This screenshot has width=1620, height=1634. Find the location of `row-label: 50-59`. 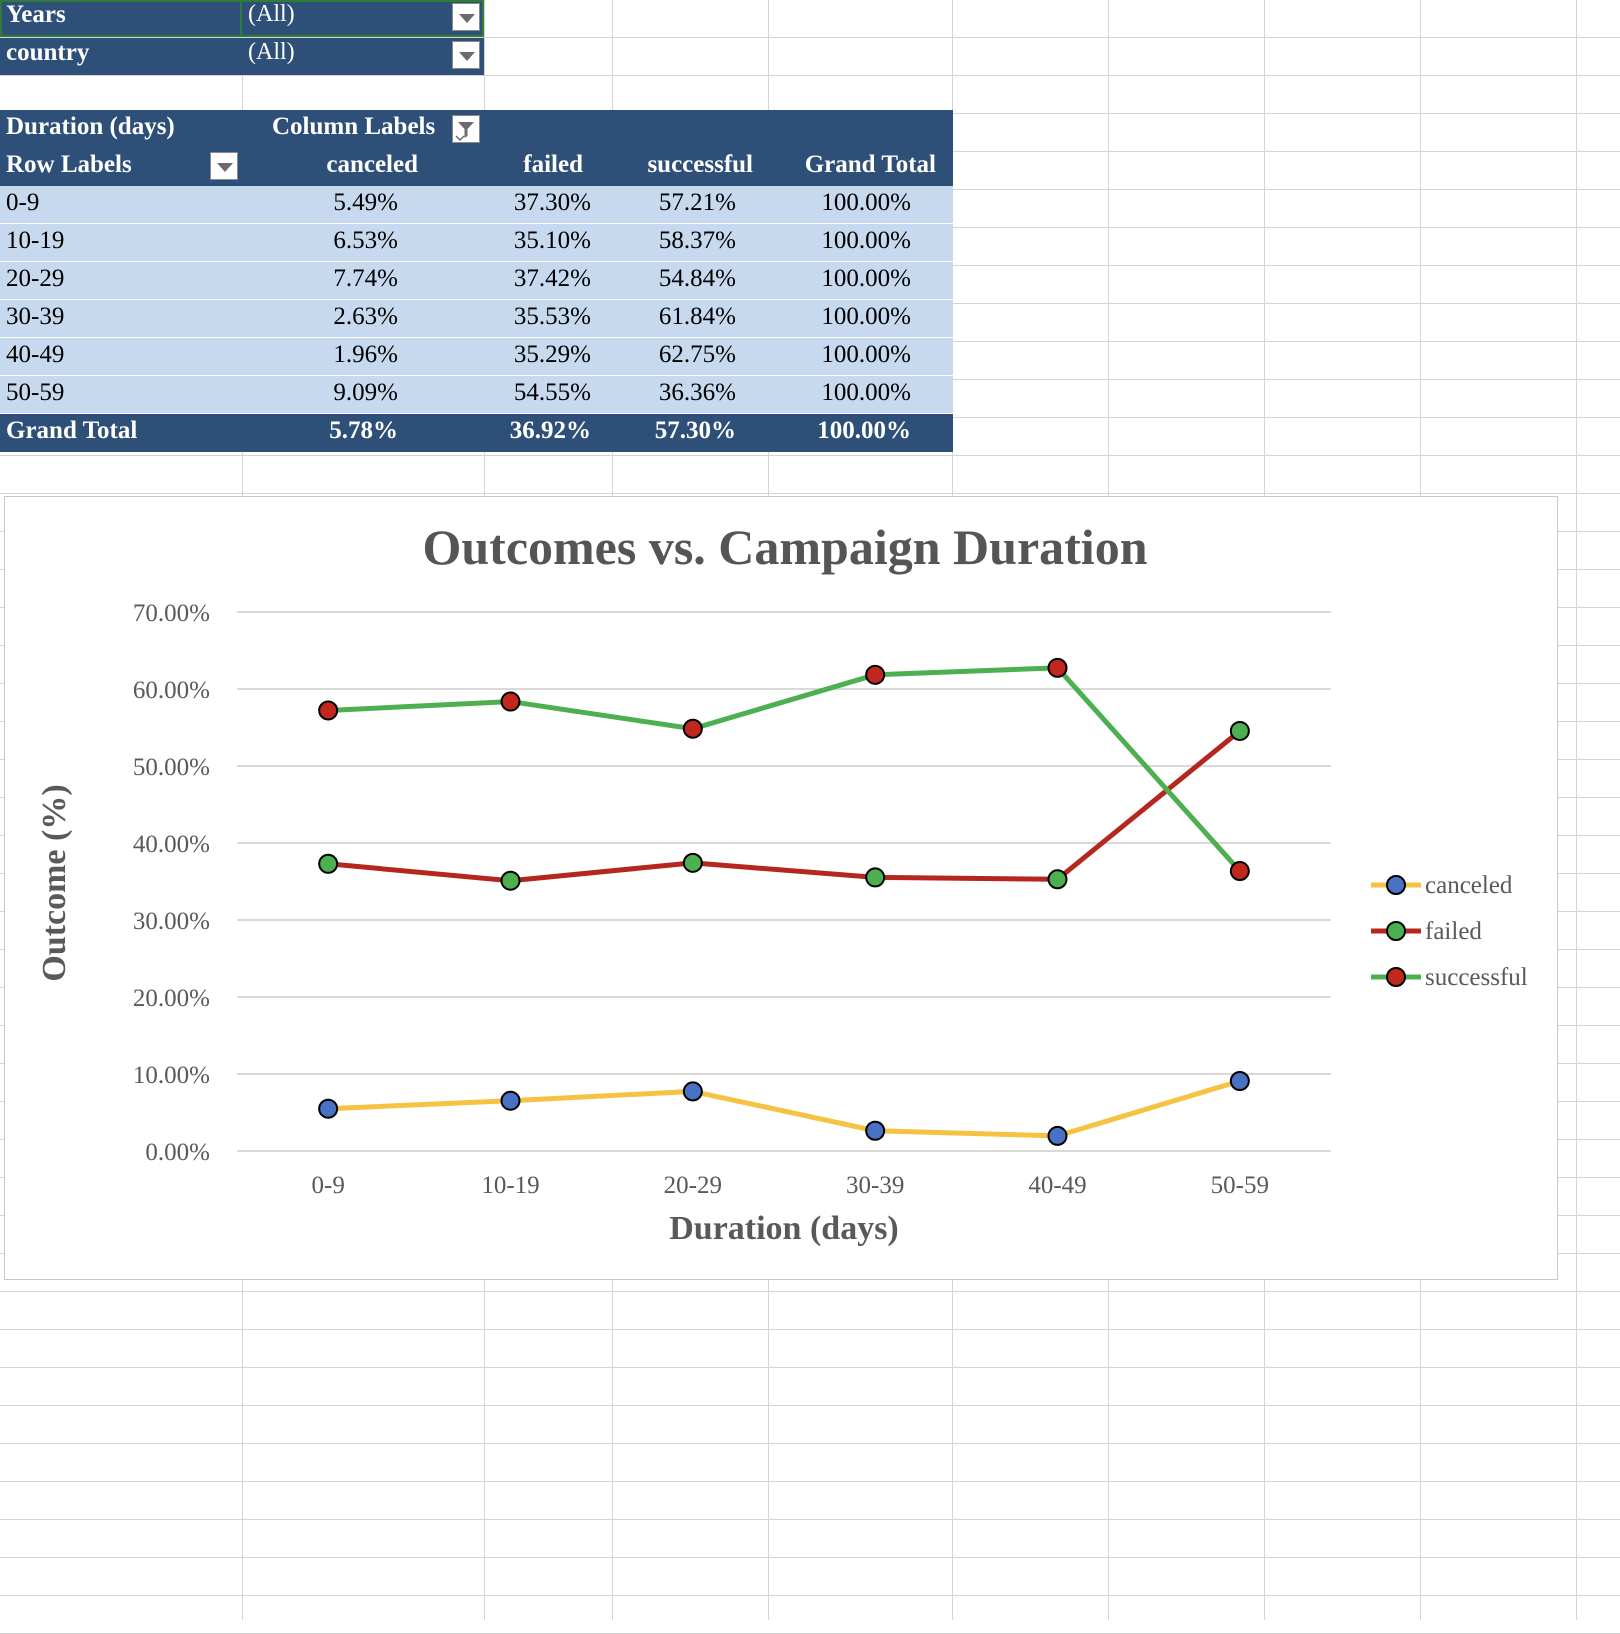

row-label: 50-59 is located at coordinates (35, 392).